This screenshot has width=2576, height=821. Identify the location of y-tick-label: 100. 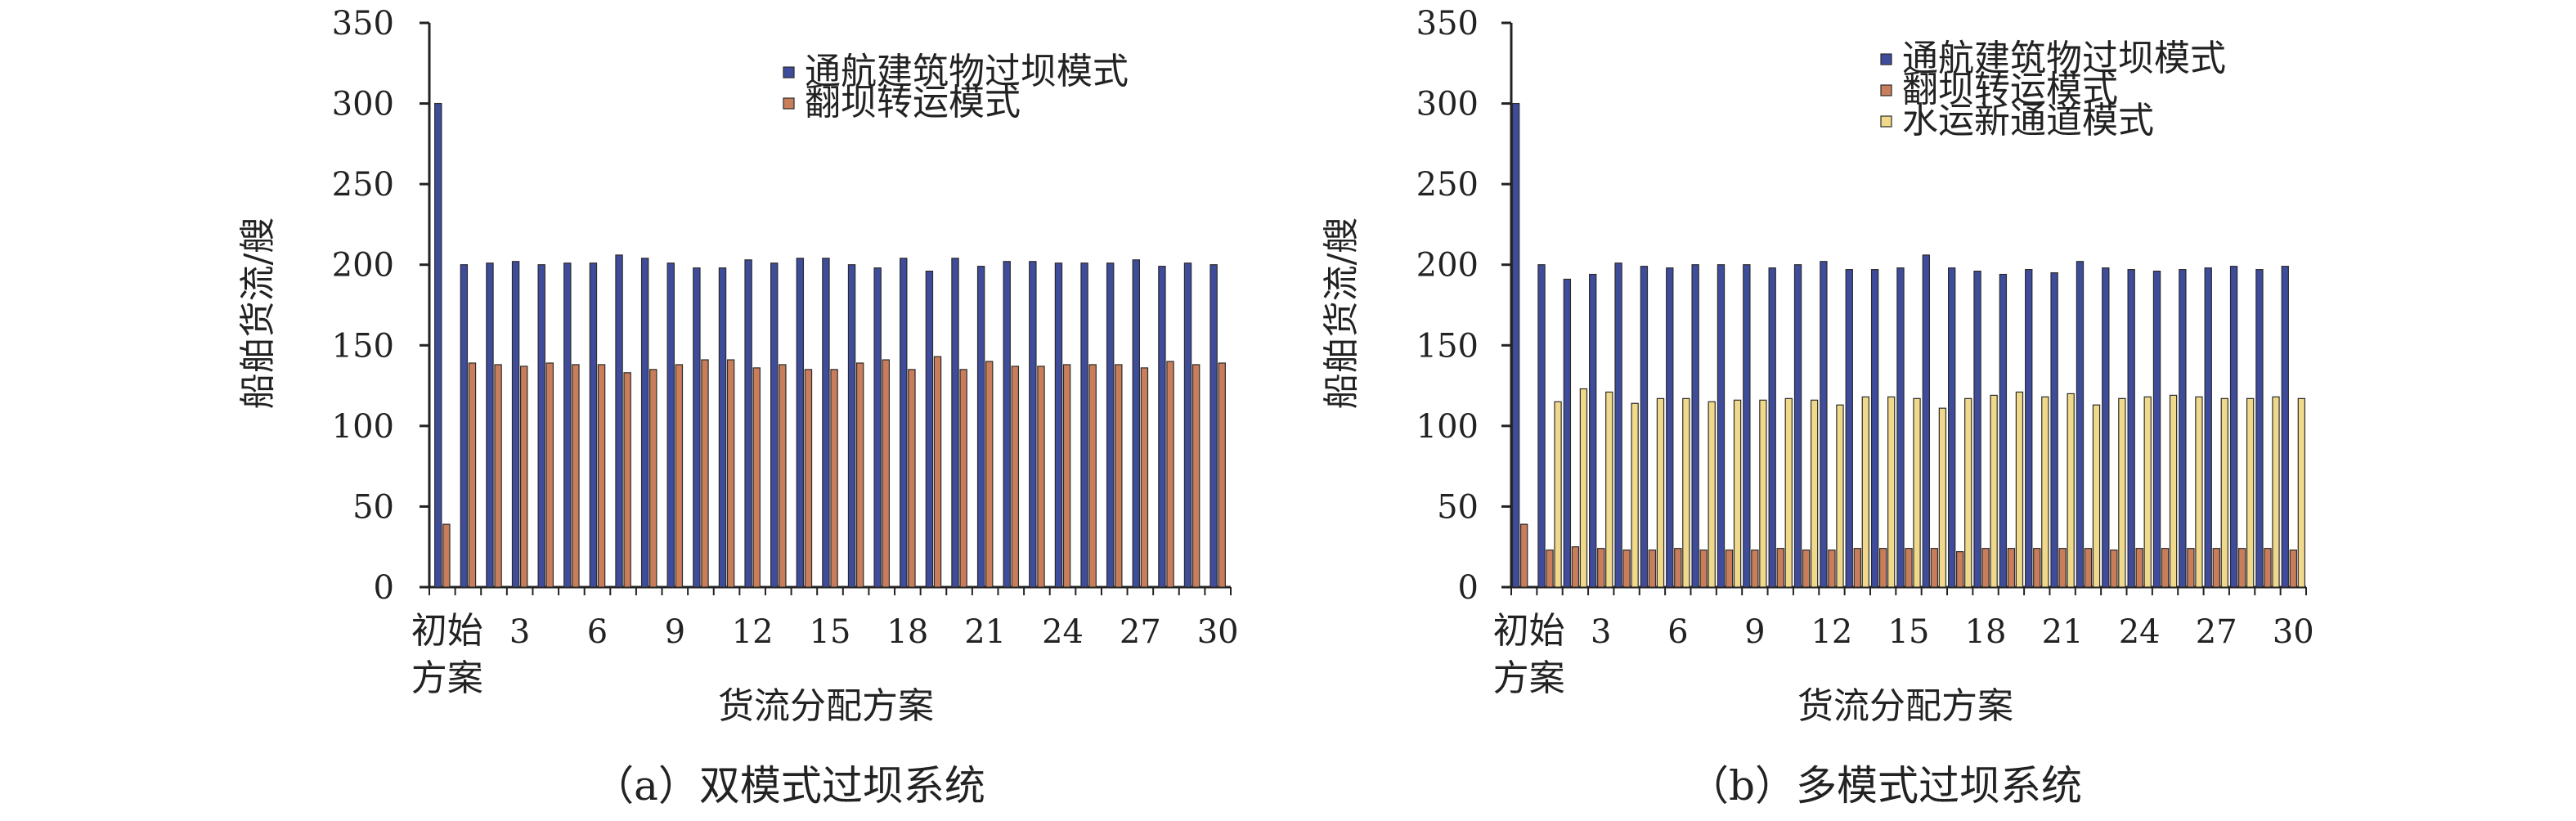
(1447, 427).